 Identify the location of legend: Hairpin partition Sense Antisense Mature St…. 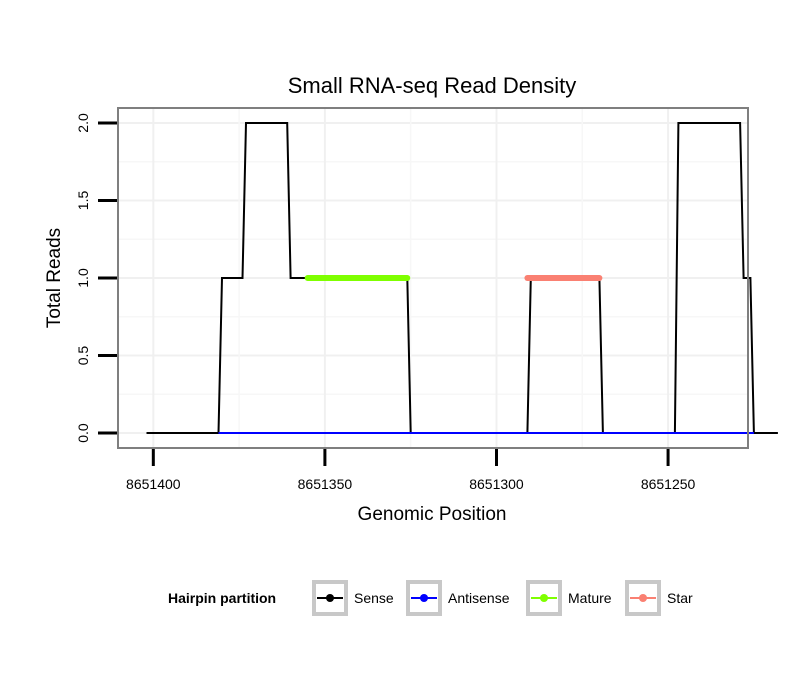
(430, 598).